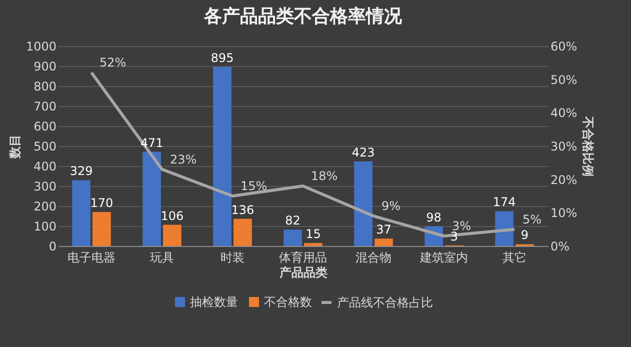  What do you see at coordinates (391, 206) in the screenshot?
I see `data-label: 9%` at bounding box center [391, 206].